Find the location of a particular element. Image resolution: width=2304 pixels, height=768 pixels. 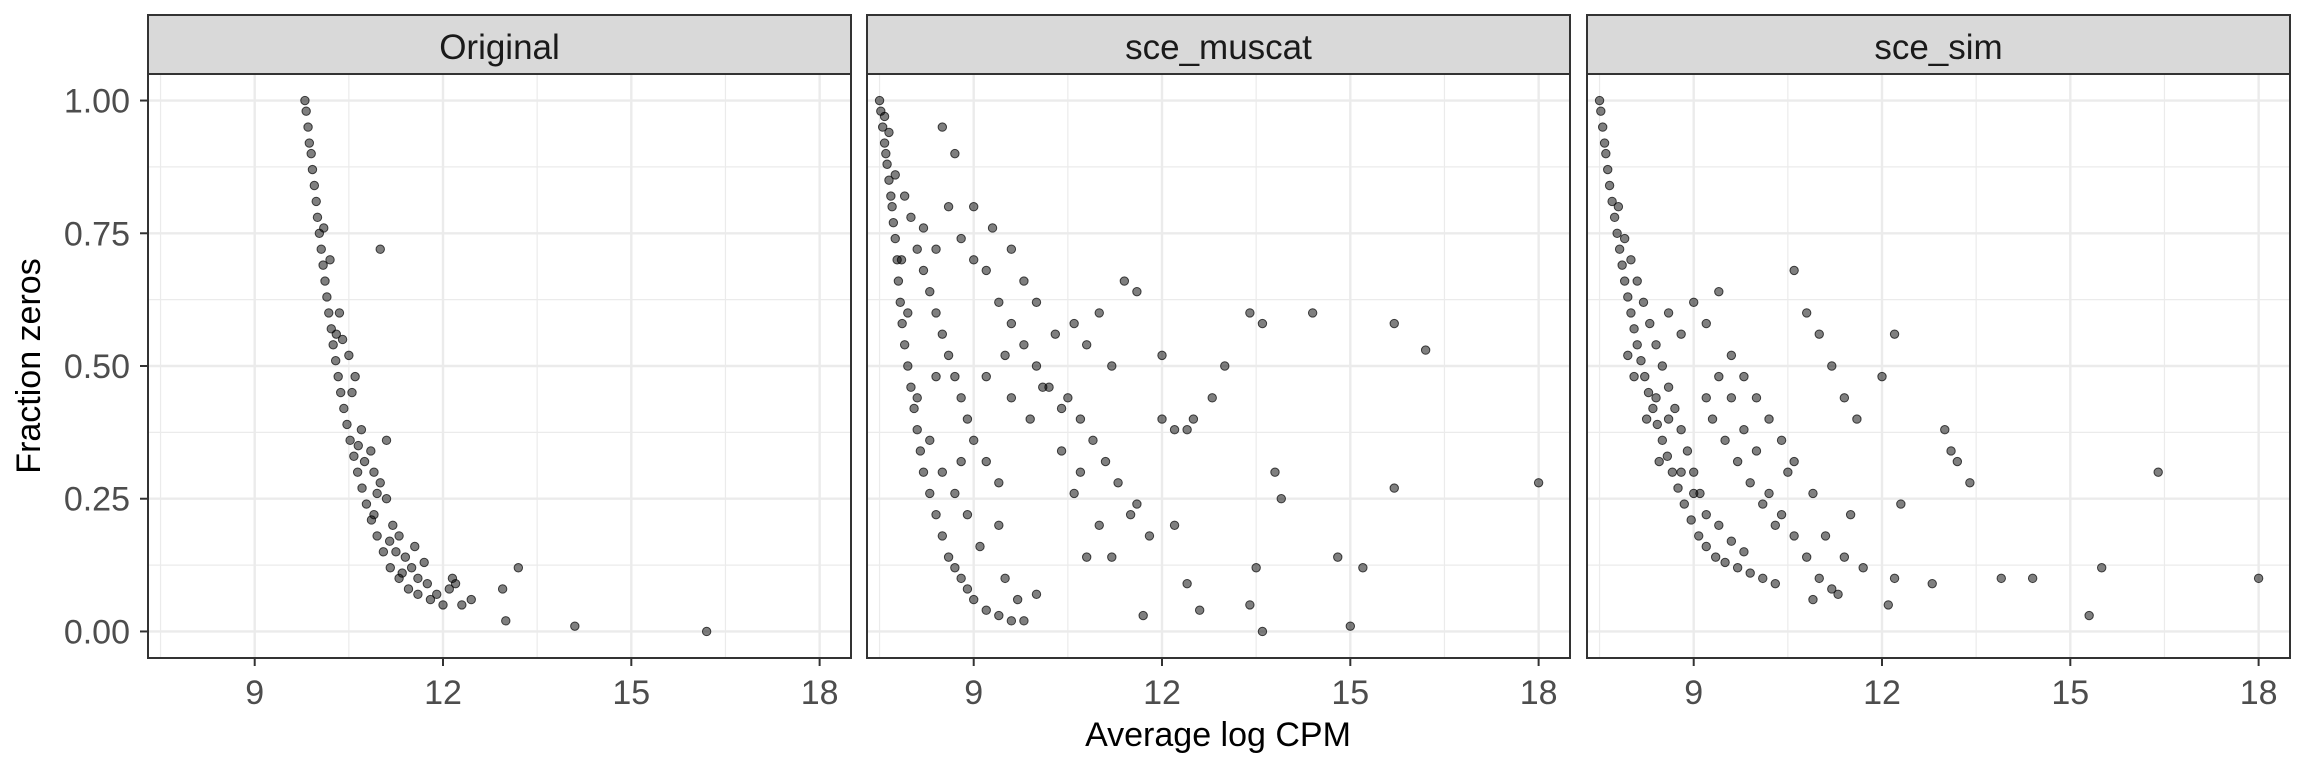

facet-strip-label: sce_muscat is located at coordinates (1218, 47).